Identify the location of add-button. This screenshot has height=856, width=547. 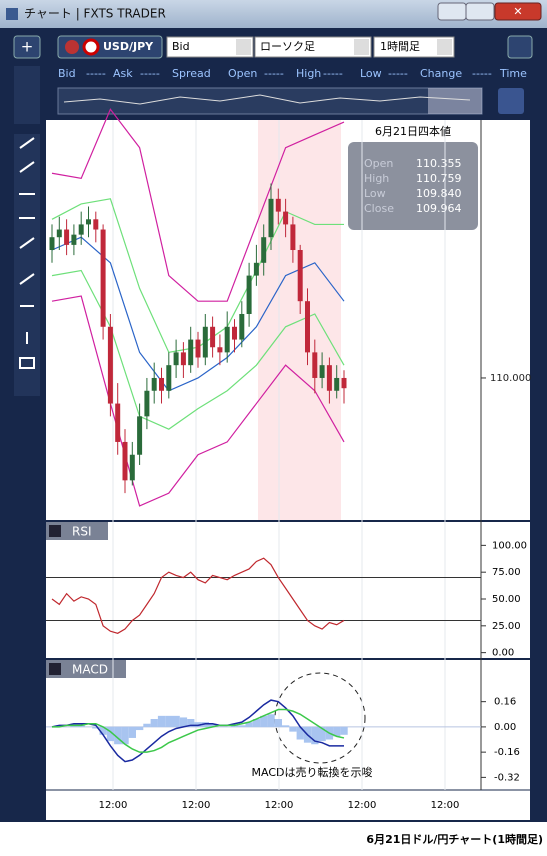
(27, 47).